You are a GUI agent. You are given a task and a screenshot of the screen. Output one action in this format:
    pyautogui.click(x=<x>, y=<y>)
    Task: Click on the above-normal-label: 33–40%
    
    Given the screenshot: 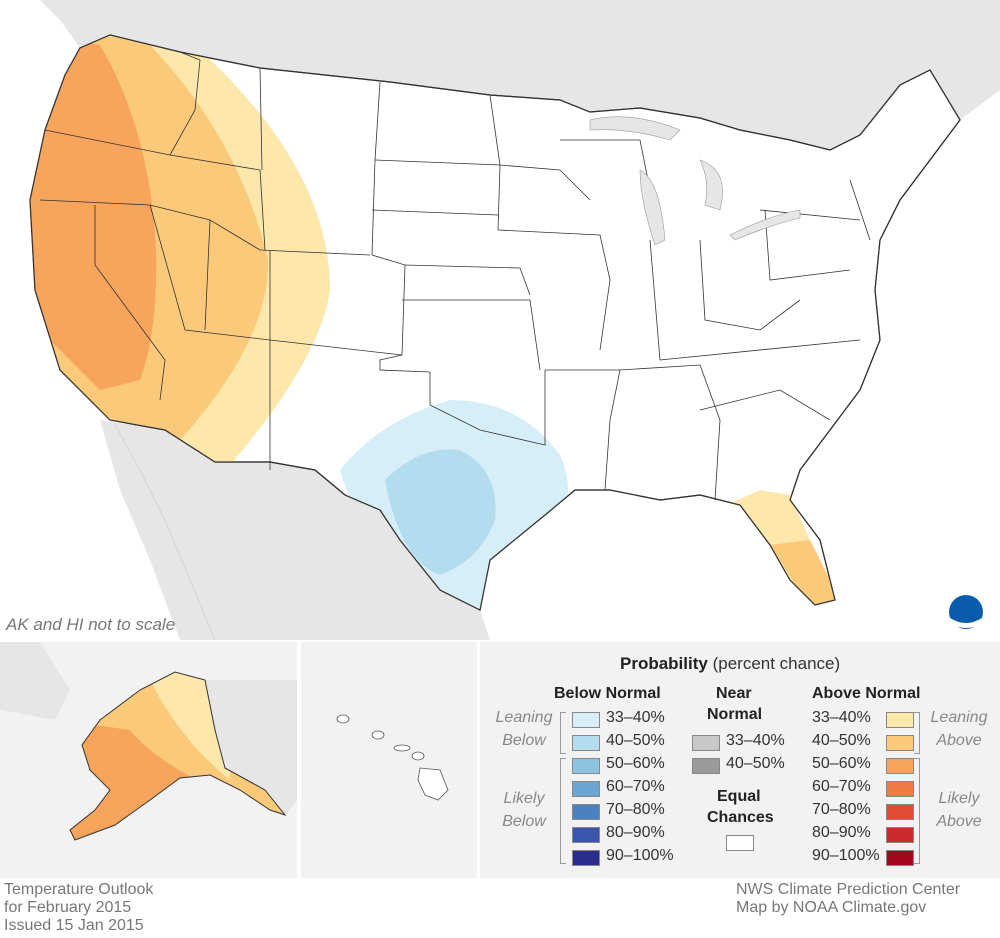 What is the action you would take?
    pyautogui.click(x=841, y=717)
    